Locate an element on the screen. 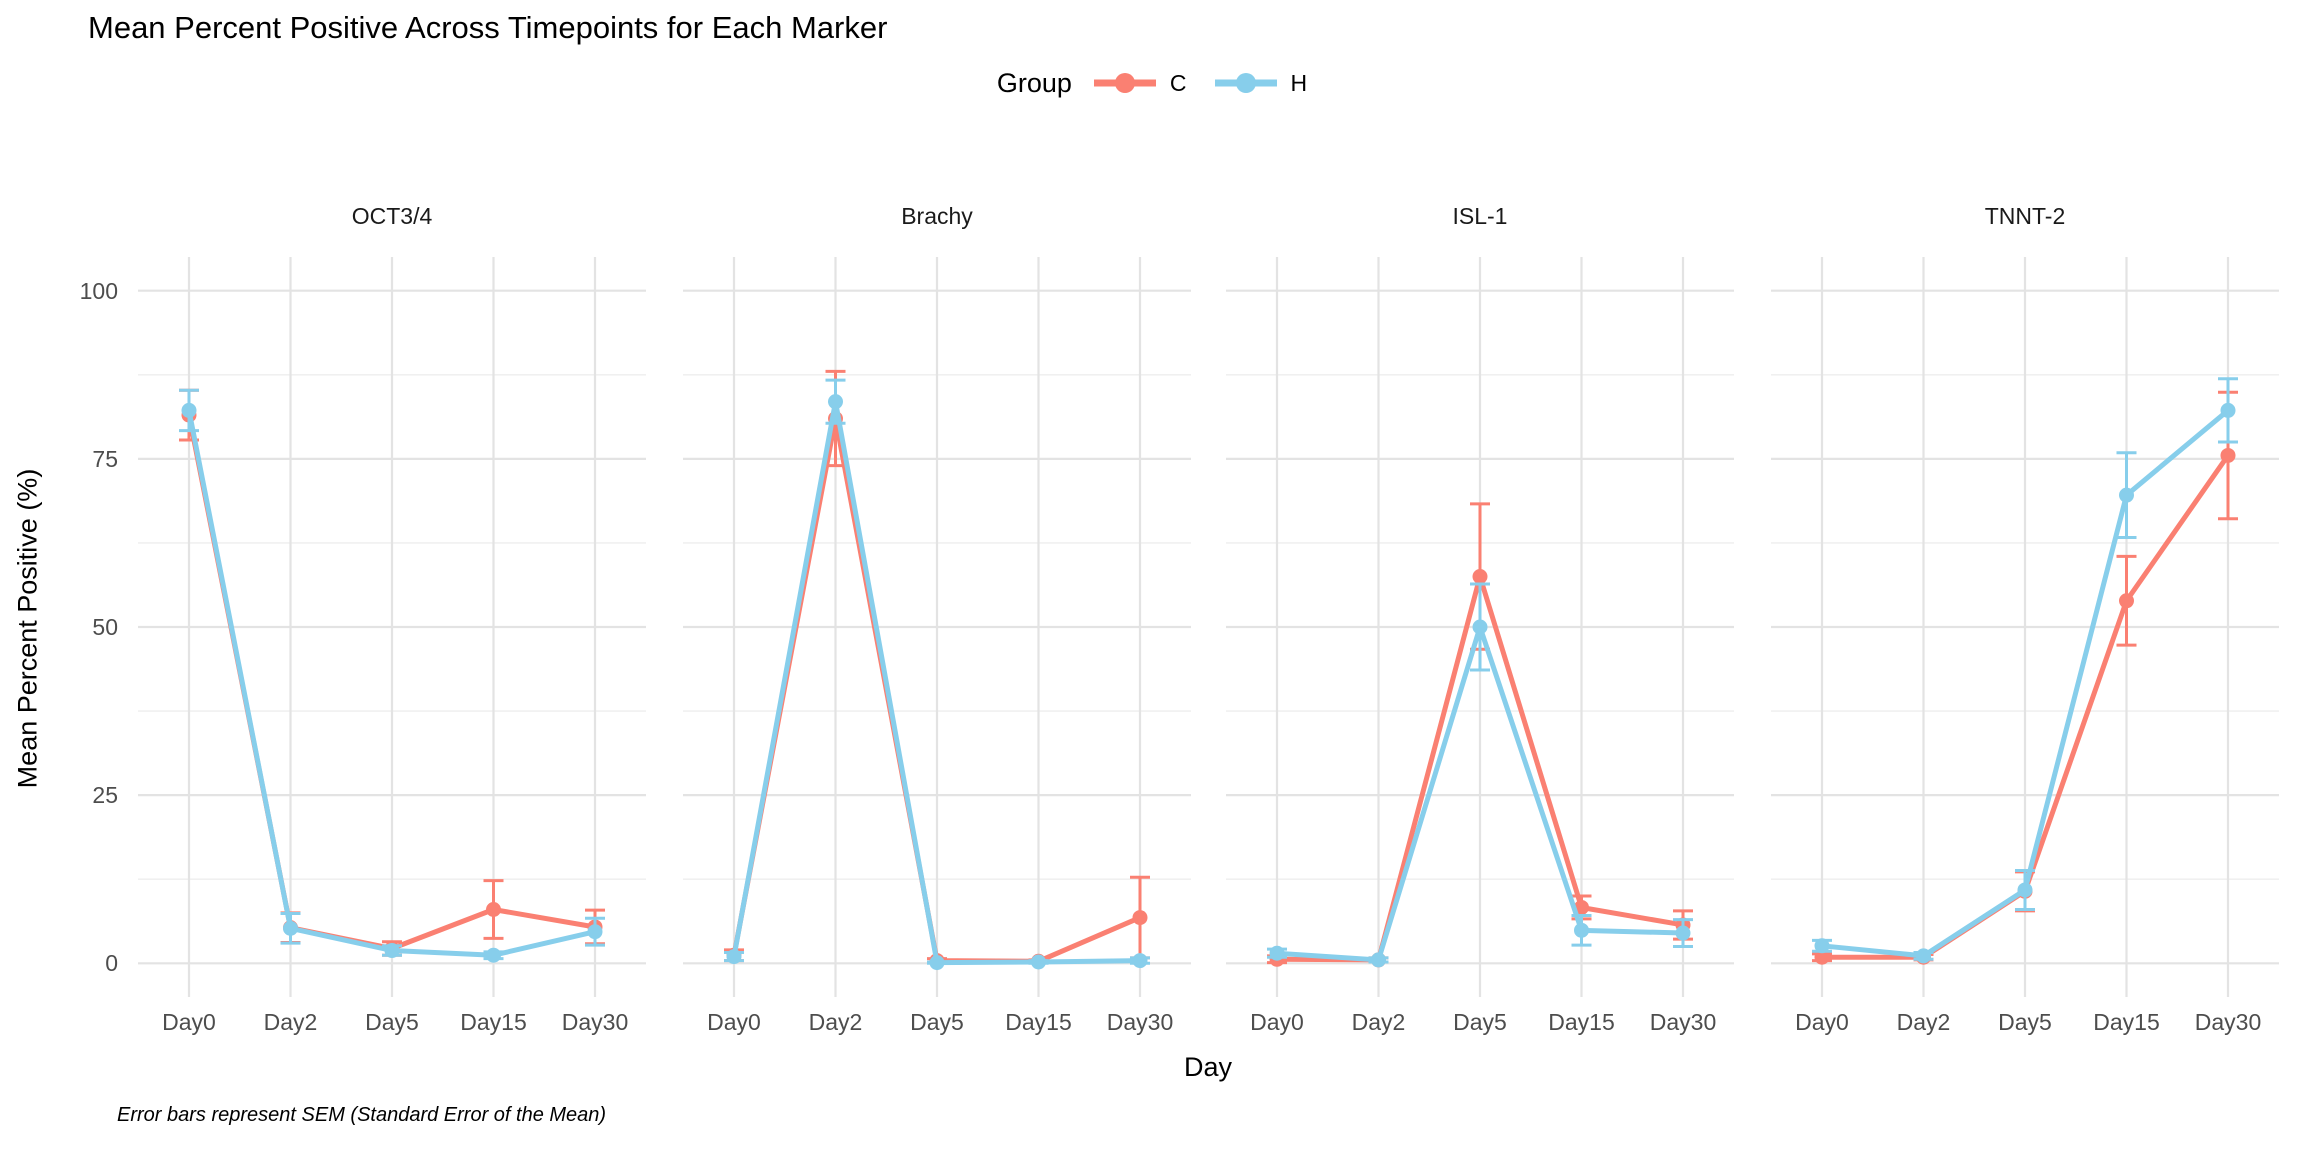 The image size is (2304, 1152). facet-label-4: TNNT-2 is located at coordinates (2025, 216).